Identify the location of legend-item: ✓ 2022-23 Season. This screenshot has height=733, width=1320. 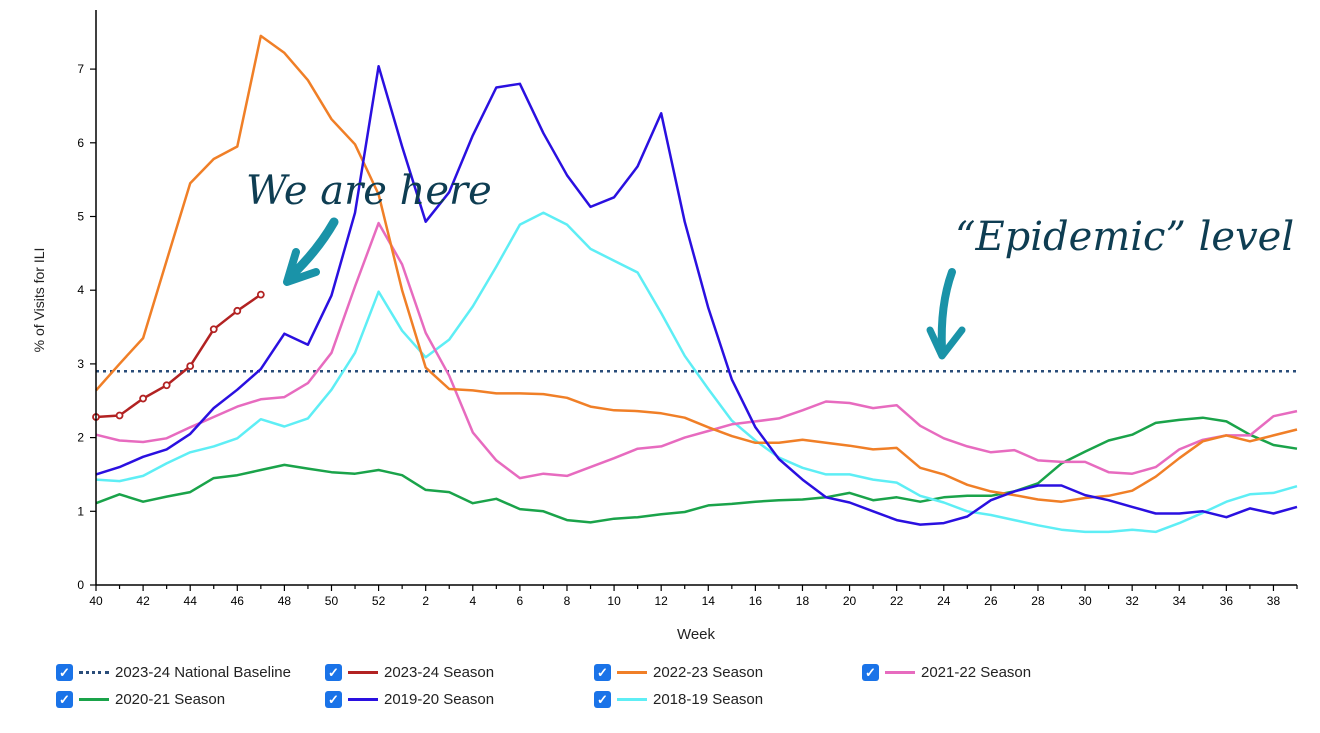
(678, 672).